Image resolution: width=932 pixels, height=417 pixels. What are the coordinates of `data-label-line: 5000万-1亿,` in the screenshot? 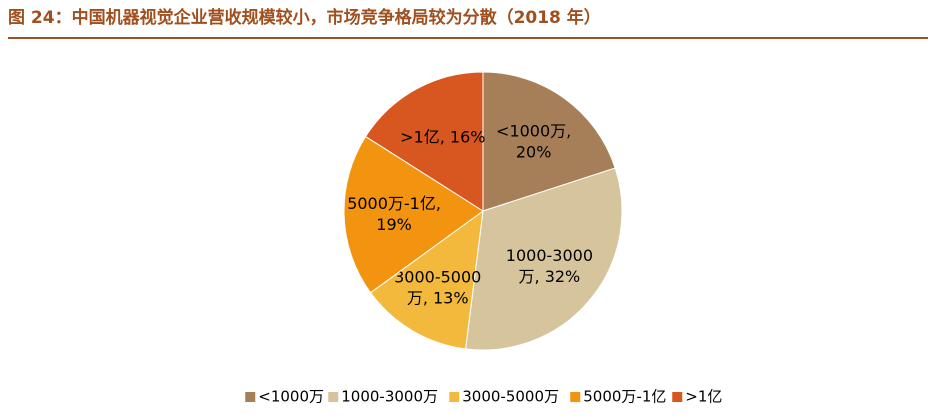 It's located at (394, 202).